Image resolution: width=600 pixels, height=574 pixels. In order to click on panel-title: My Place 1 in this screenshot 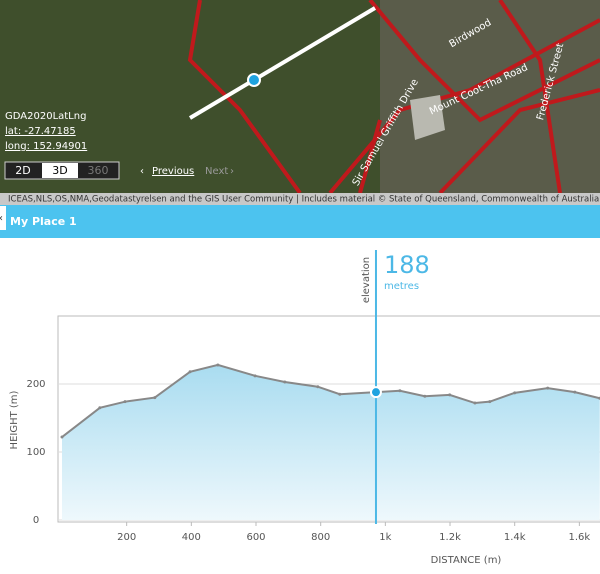, I will do `click(43, 221)`.